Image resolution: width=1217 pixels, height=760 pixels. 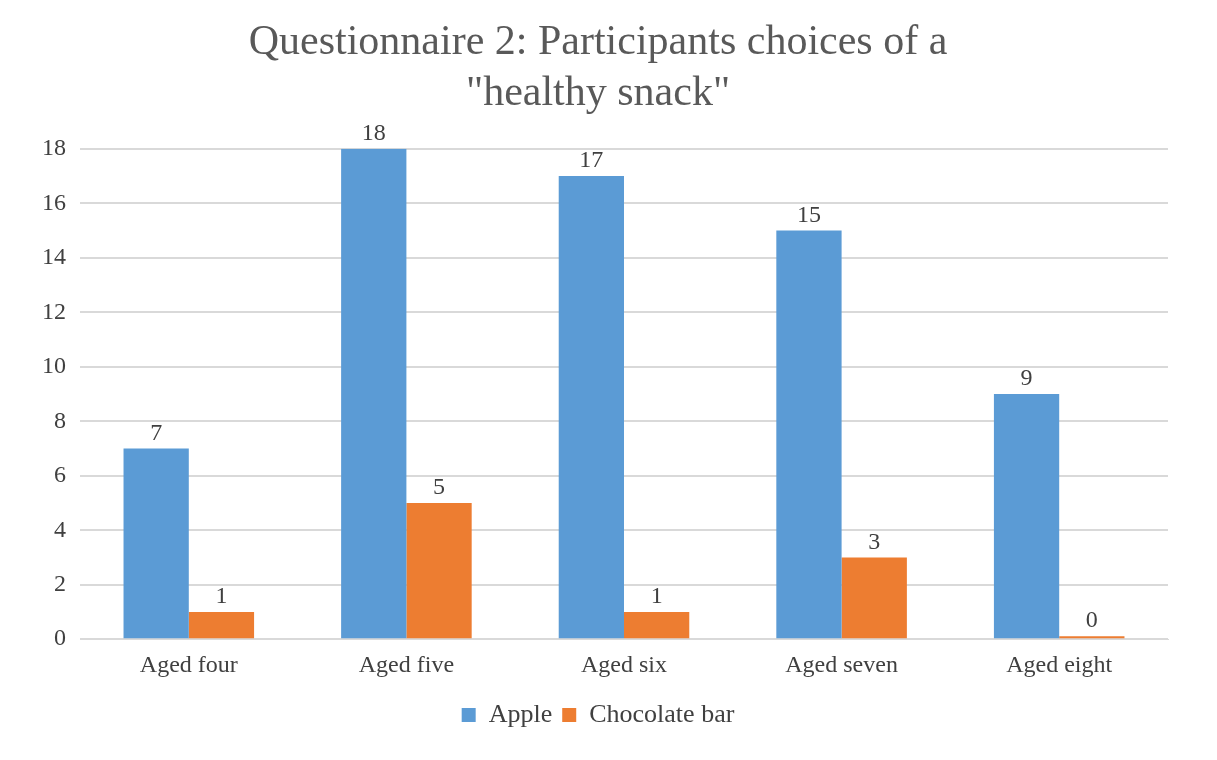 I want to click on x-tick-label: Aged four, so click(x=188, y=663).